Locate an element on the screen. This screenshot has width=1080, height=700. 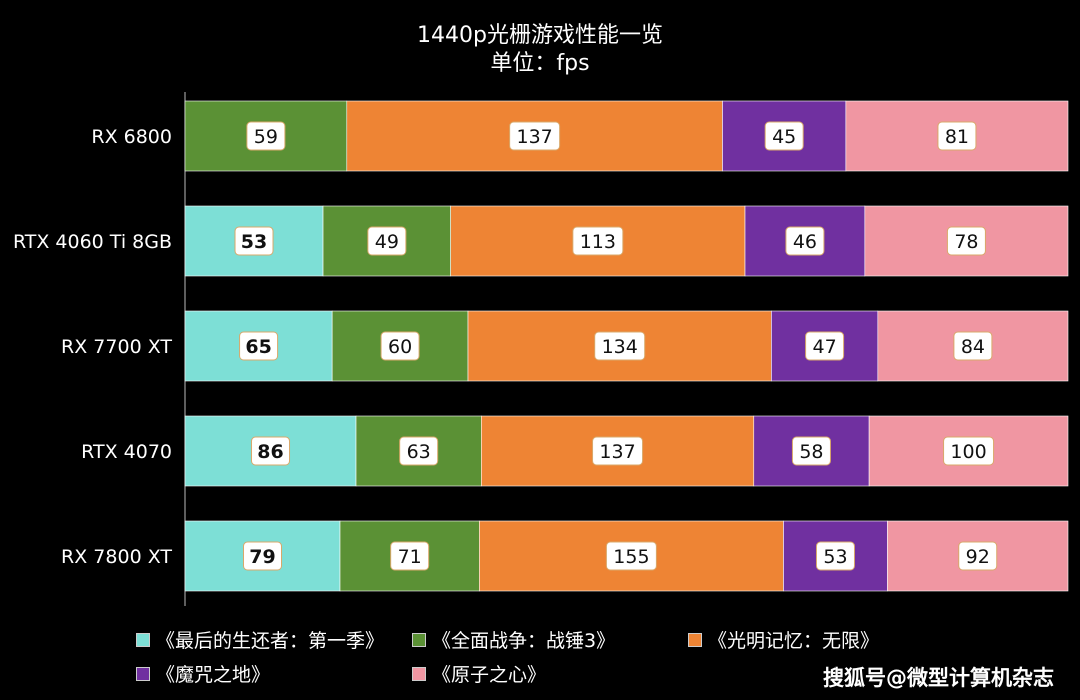
data-label: 58 is located at coordinates (811, 452).